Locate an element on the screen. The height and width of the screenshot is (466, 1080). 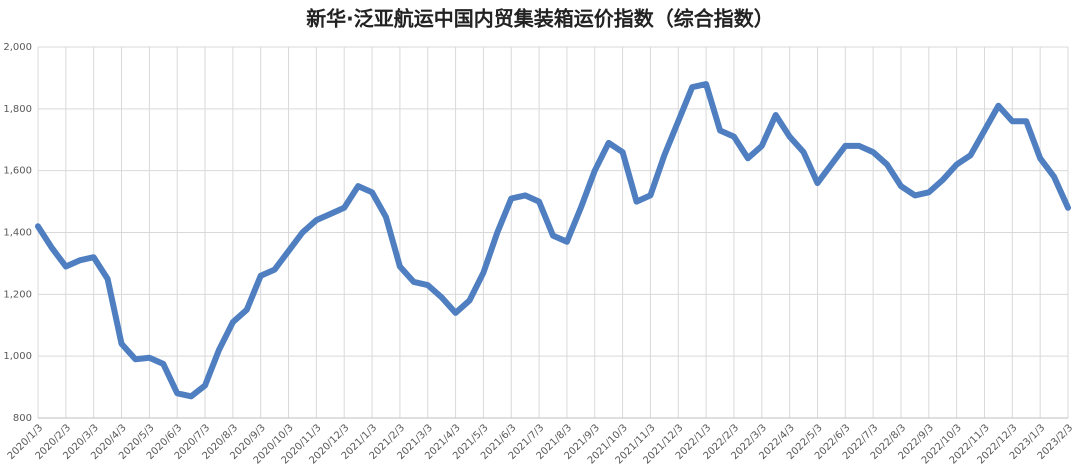
y-tick-label: 1,400 is located at coordinates (17, 233).